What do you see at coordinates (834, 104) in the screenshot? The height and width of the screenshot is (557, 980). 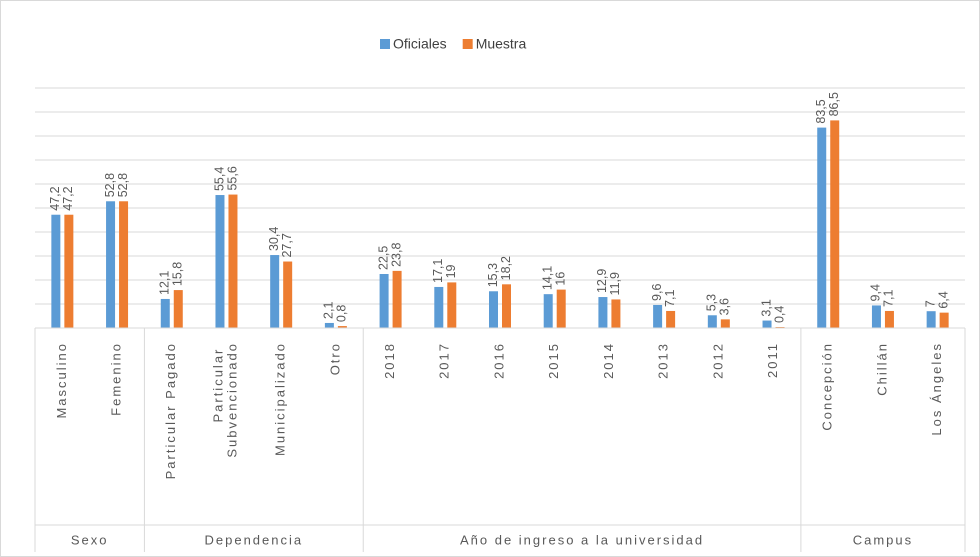 I see `value-label: 86,5` at bounding box center [834, 104].